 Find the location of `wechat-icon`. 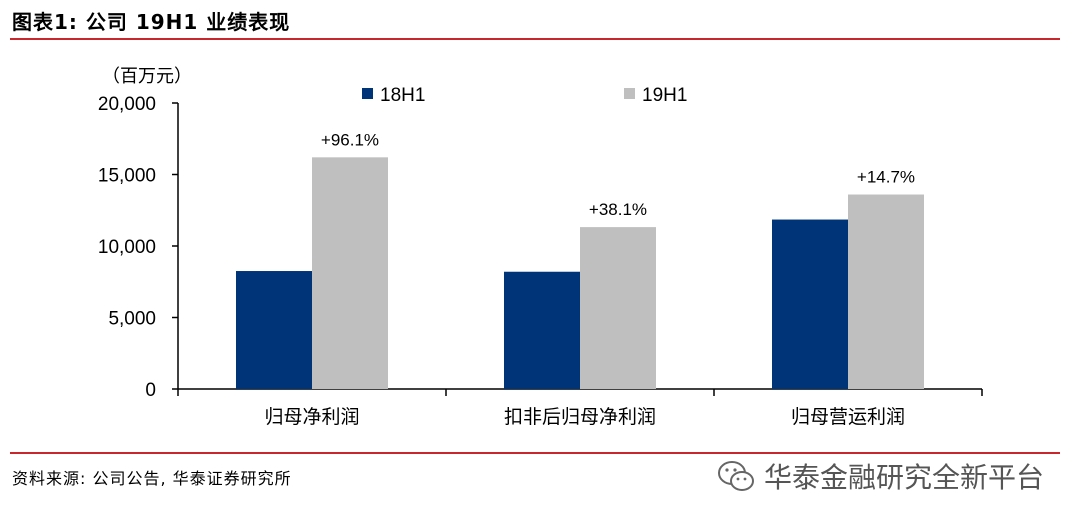

wechat-icon is located at coordinates (735, 476).